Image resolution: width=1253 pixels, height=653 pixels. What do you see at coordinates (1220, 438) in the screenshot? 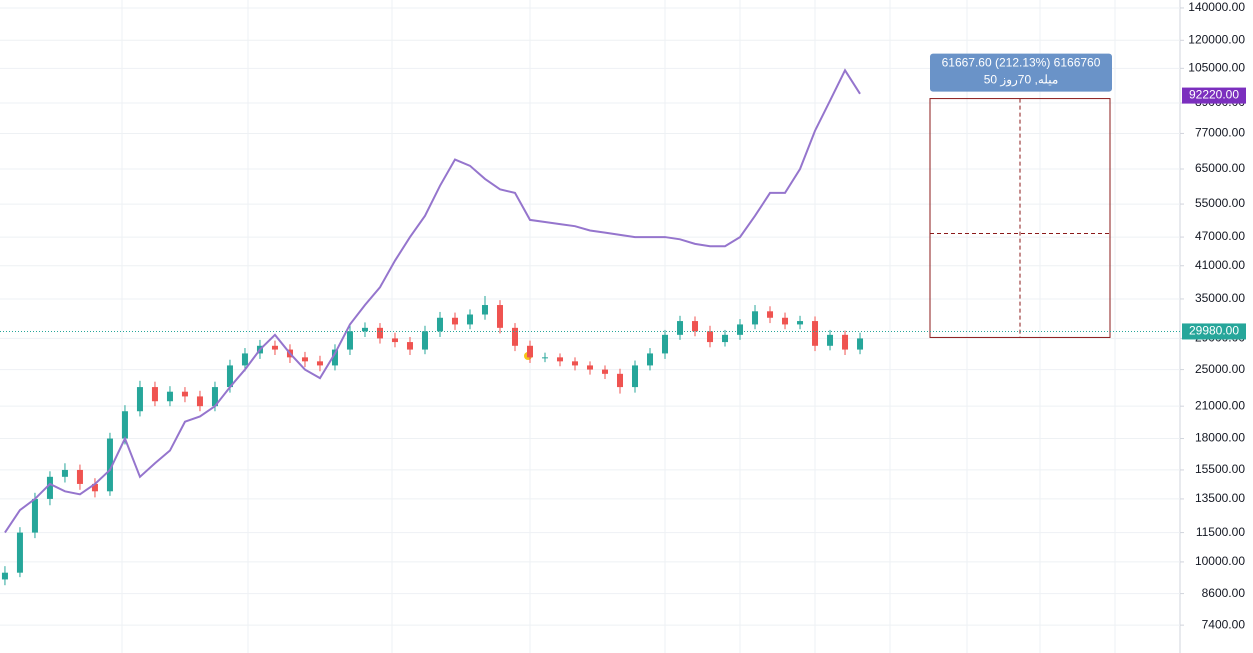
I see `y-tick-label: 18000.00` at bounding box center [1220, 438].